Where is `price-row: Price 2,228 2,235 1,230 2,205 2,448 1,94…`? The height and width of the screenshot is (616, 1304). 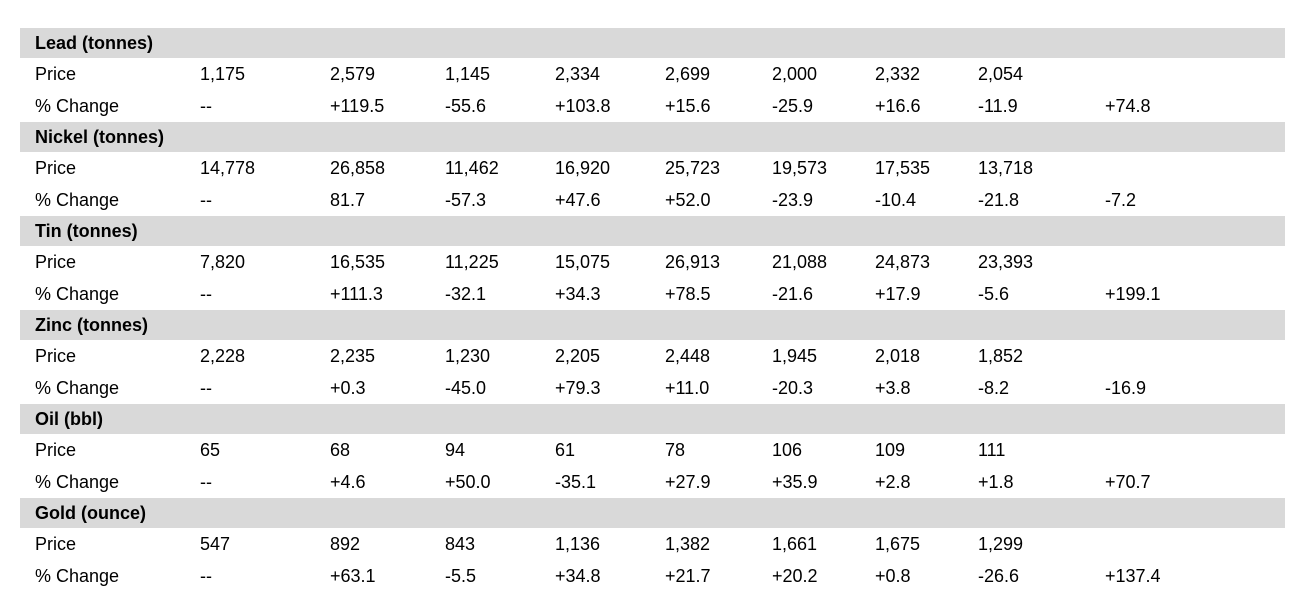 price-row: Price 2,228 2,235 1,230 2,205 2,448 1,94… is located at coordinates (653, 356).